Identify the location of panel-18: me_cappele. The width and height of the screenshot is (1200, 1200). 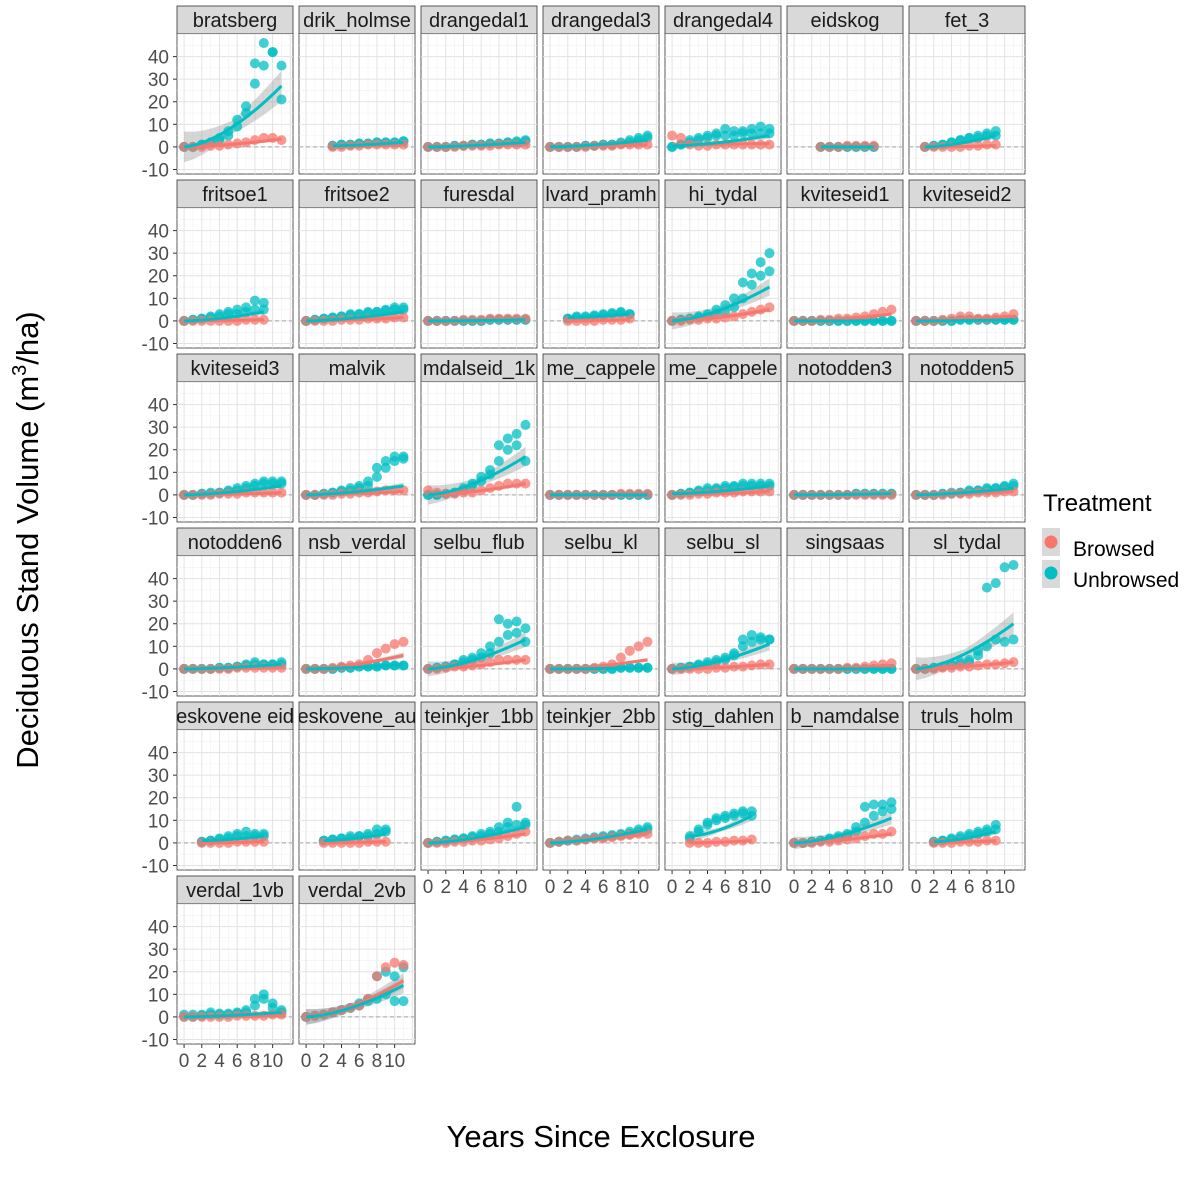
(723, 438).